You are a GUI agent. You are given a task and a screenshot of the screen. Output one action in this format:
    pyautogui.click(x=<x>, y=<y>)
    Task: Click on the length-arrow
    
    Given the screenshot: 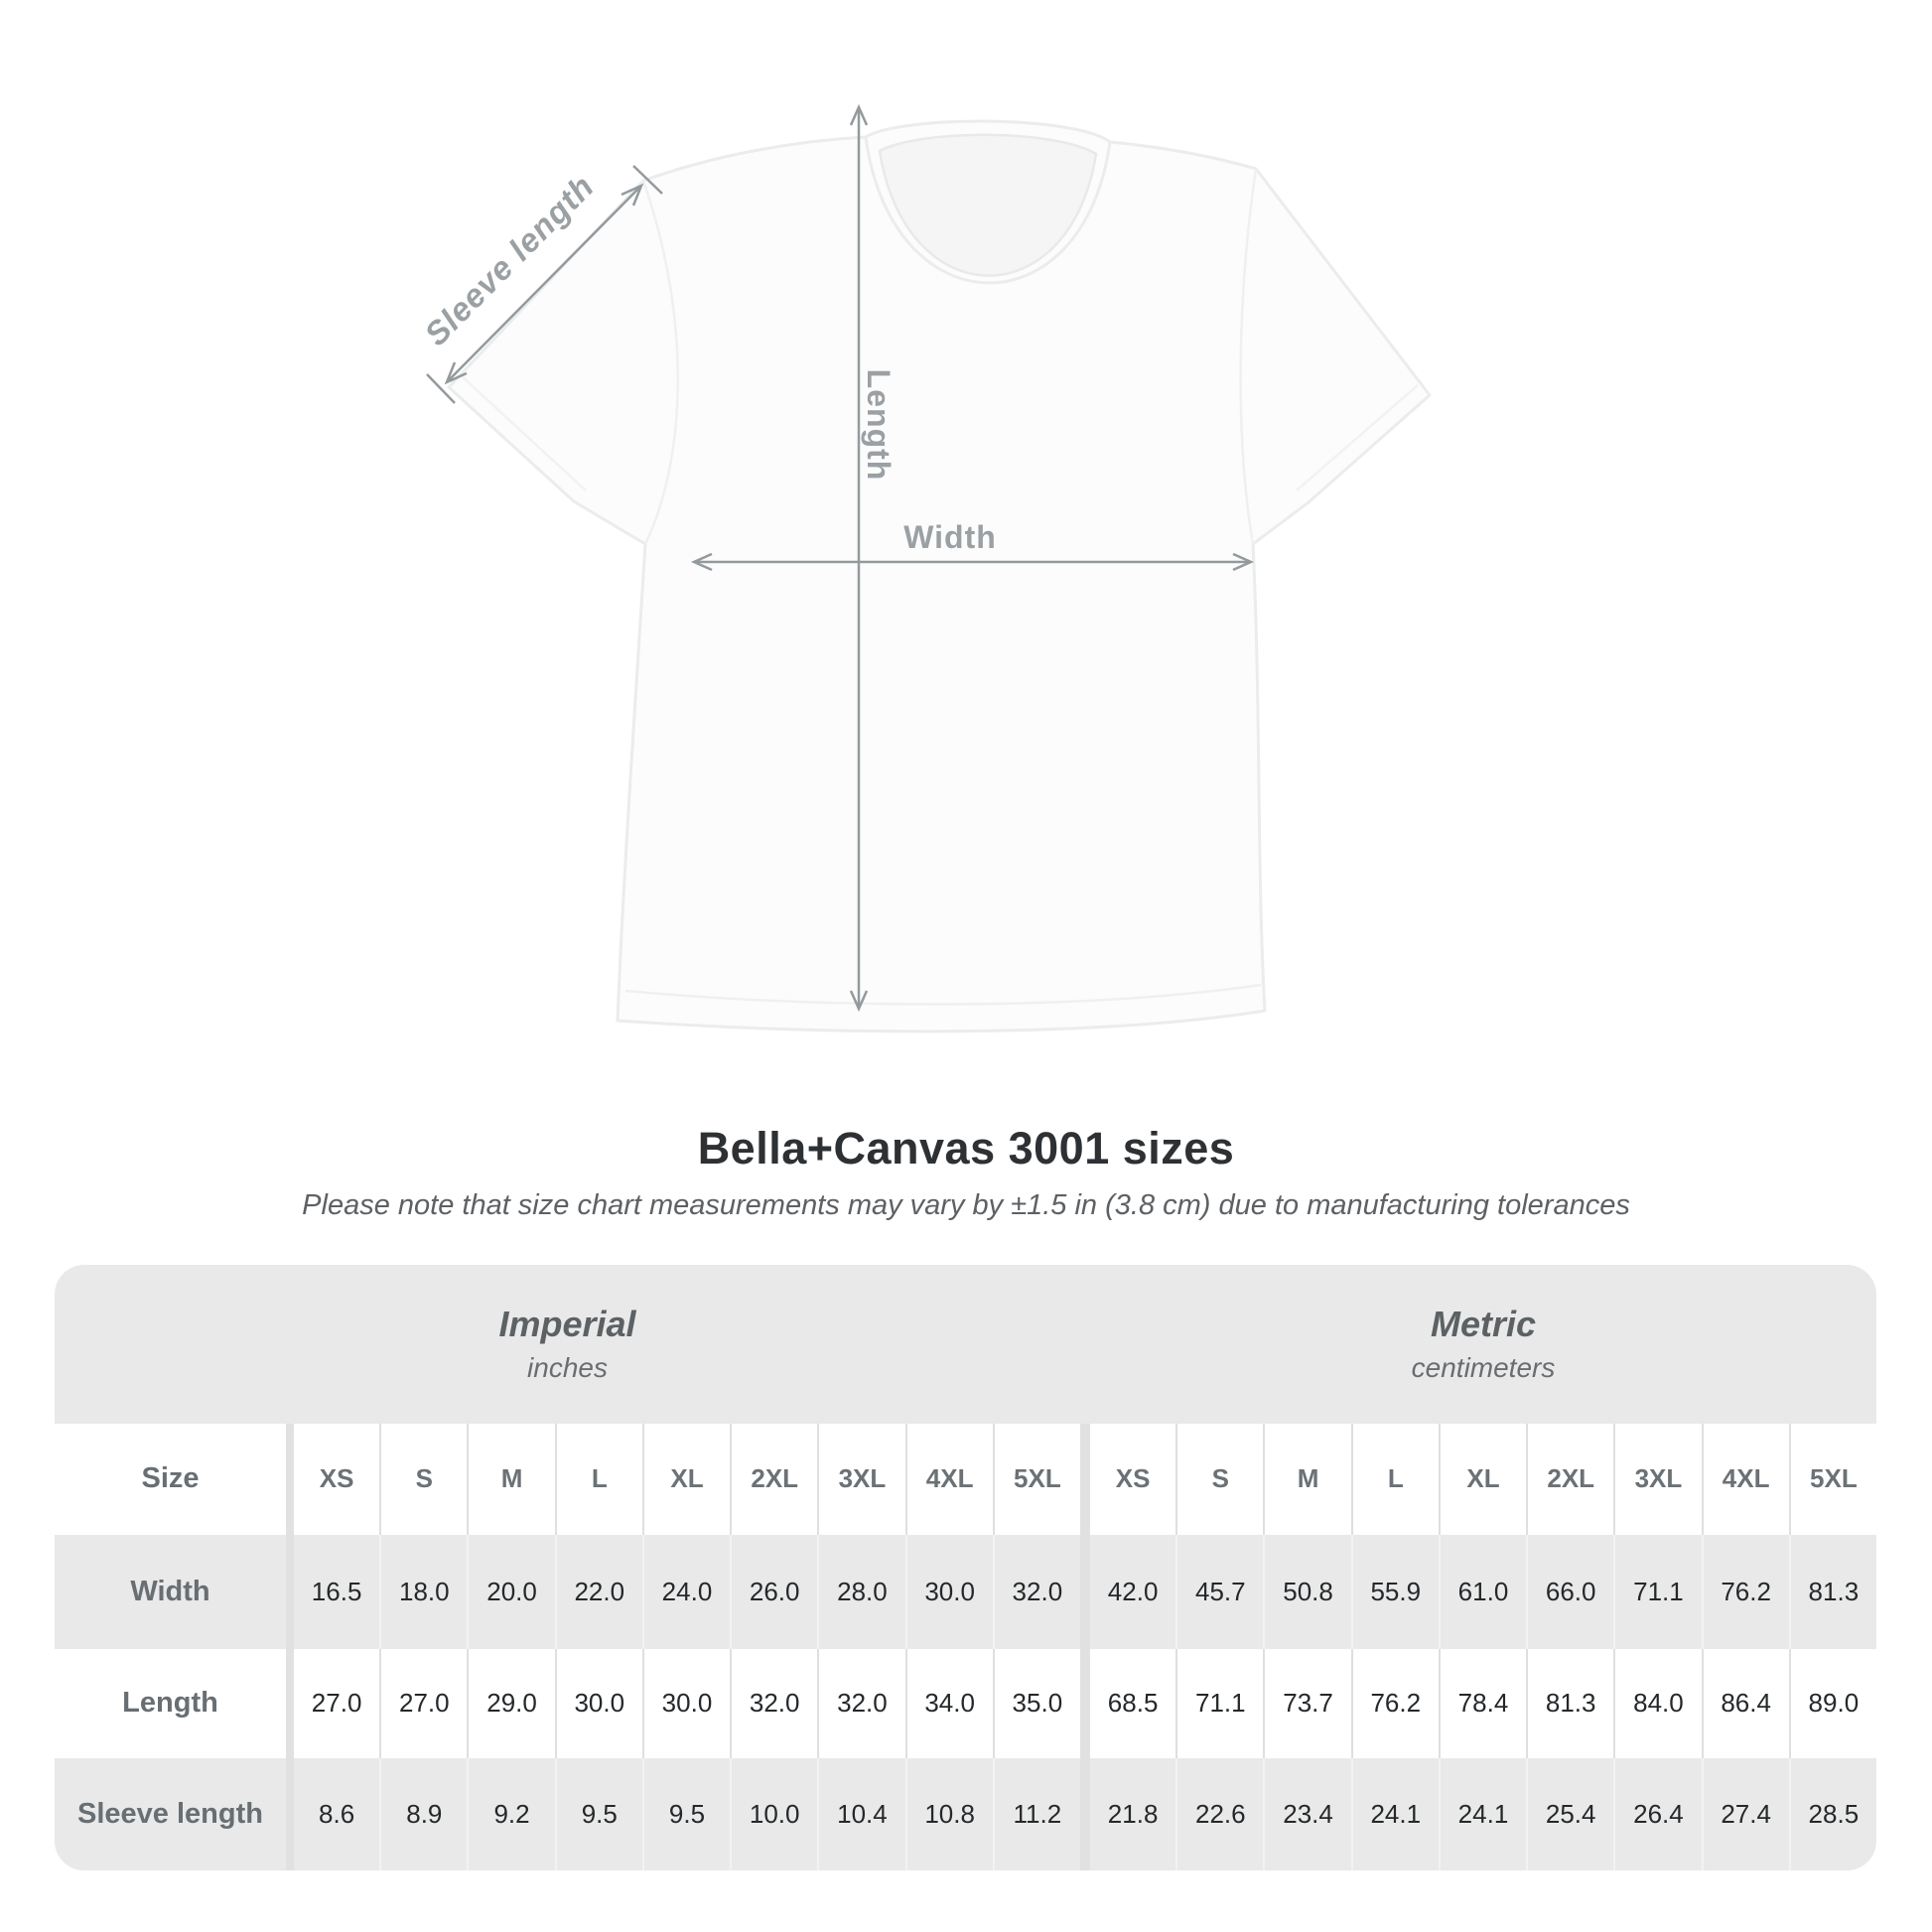 What is the action you would take?
    pyautogui.click(x=859, y=558)
    